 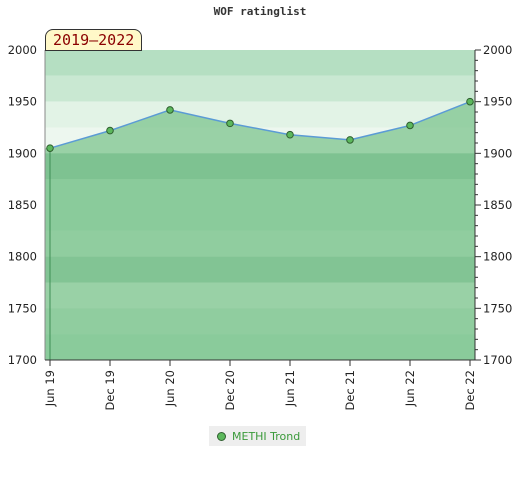 What do you see at coordinates (410, 388) in the screenshot?
I see `x-tick-label: Jun 22` at bounding box center [410, 388].